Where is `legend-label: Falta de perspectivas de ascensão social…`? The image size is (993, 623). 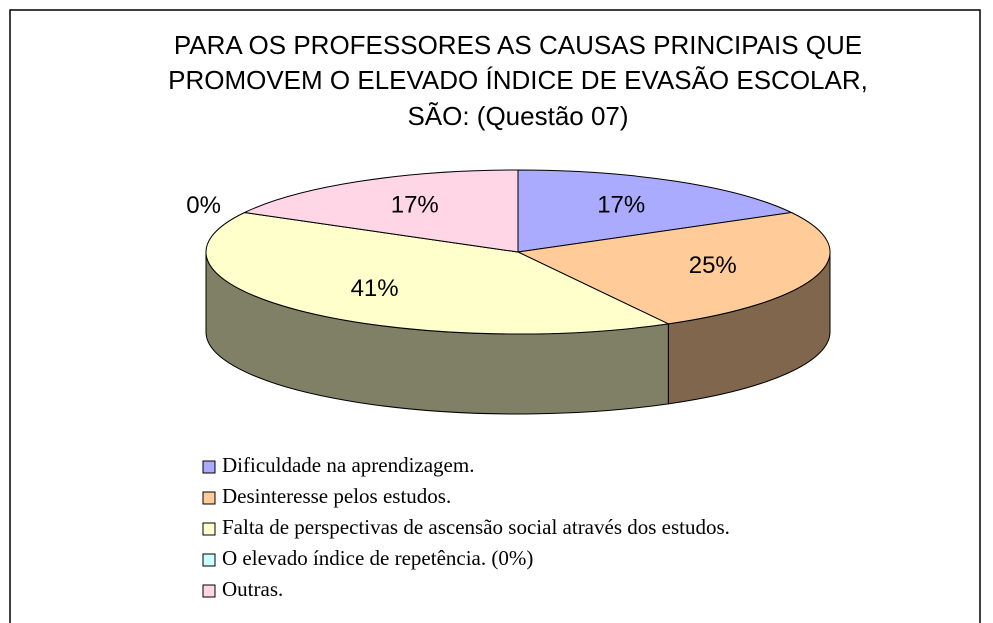 legend-label: Falta de perspectivas de ascensão social… is located at coordinates (476, 527).